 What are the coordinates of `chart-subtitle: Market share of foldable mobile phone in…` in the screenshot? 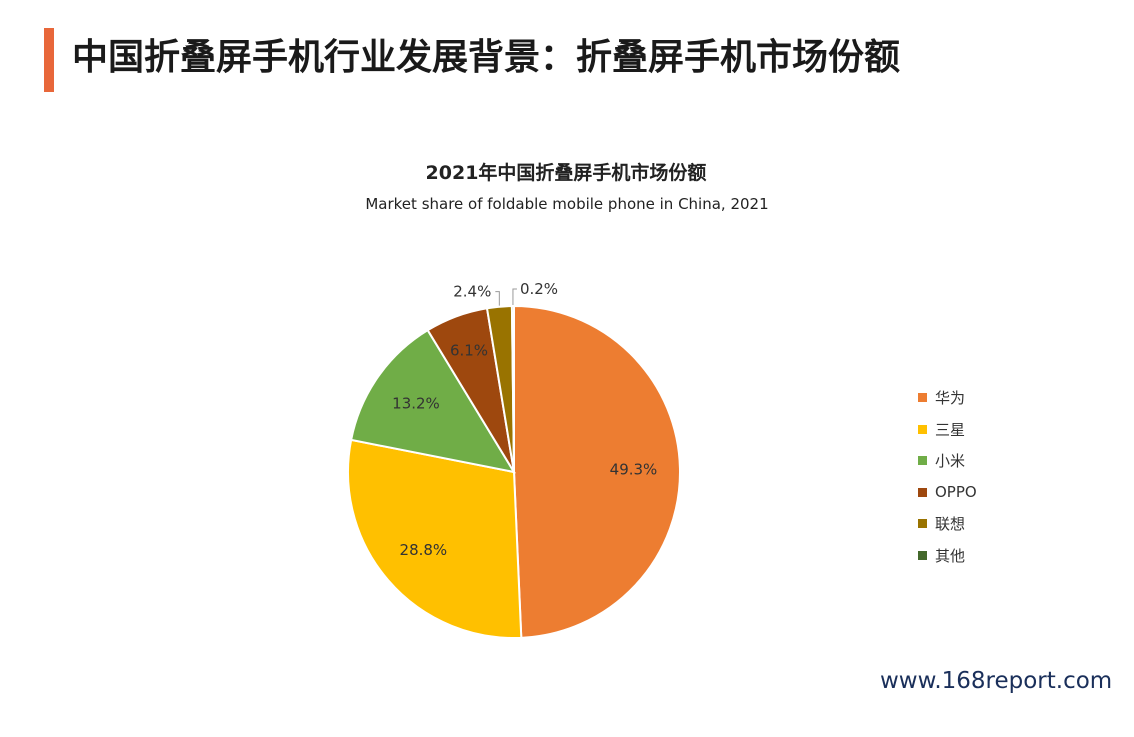 It's located at (567, 204).